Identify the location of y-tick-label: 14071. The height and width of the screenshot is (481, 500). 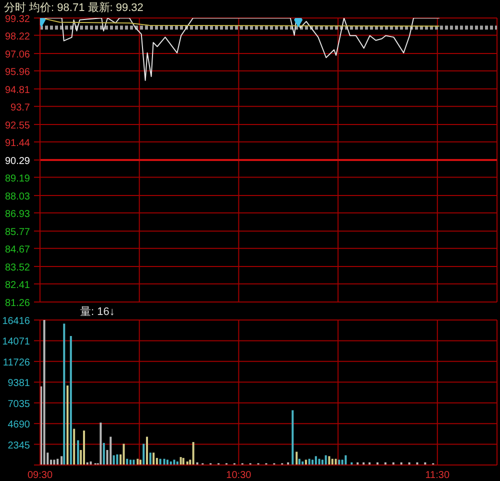
(16, 342).